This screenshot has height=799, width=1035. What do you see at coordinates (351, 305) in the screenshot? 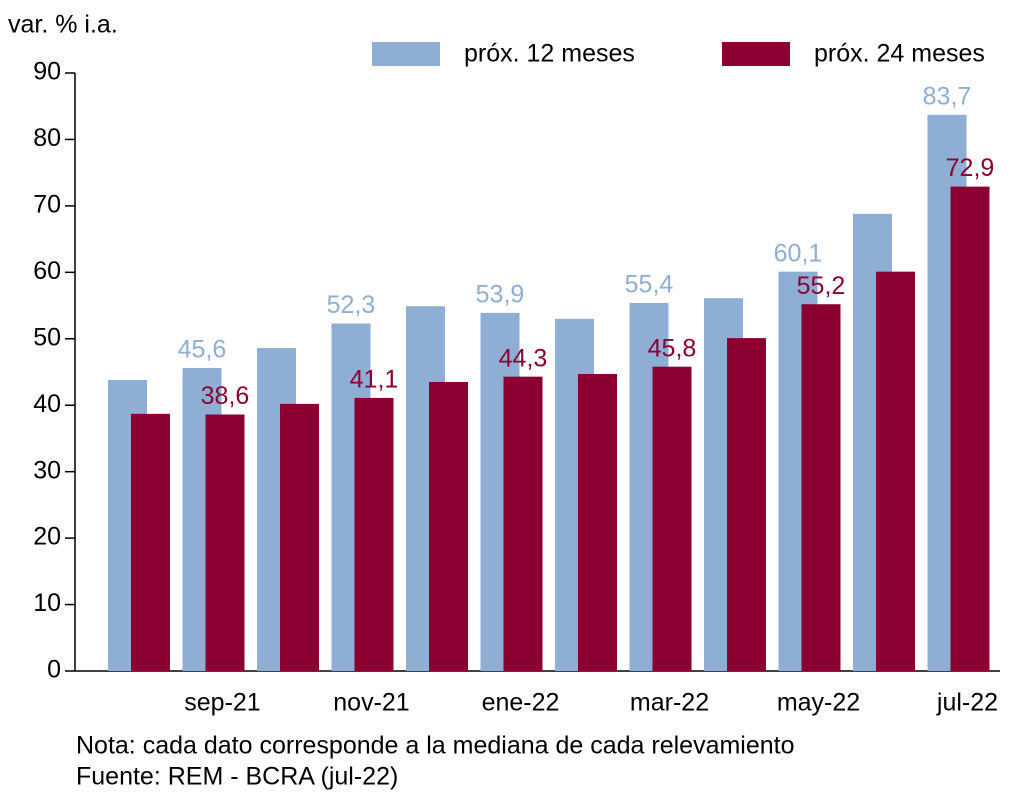
I see `value-label: 52,3` at bounding box center [351, 305].